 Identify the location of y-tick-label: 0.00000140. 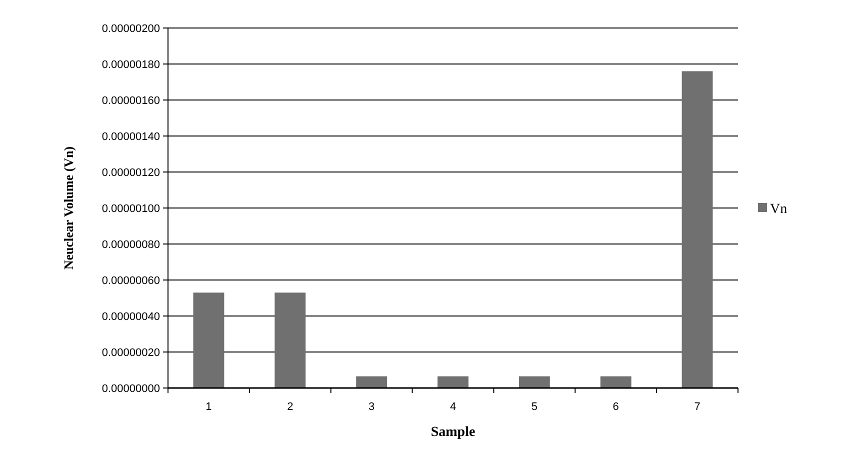
(131, 136).